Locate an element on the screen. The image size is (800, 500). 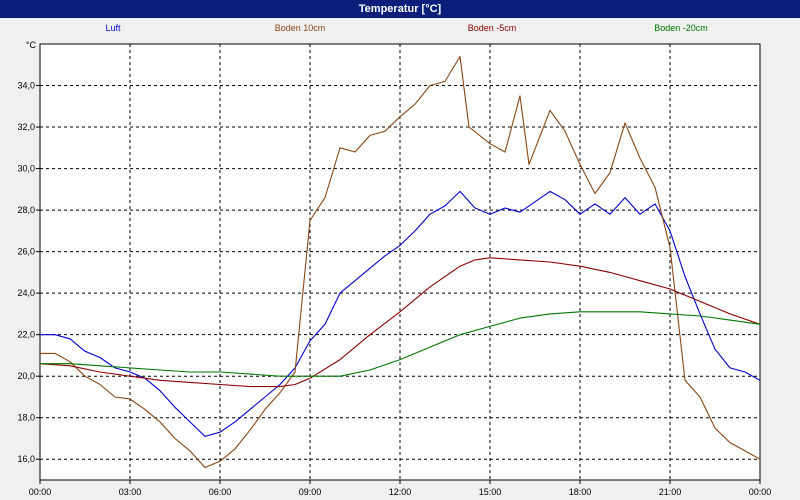
y-tick-label: 32,0 is located at coordinates (26, 127).